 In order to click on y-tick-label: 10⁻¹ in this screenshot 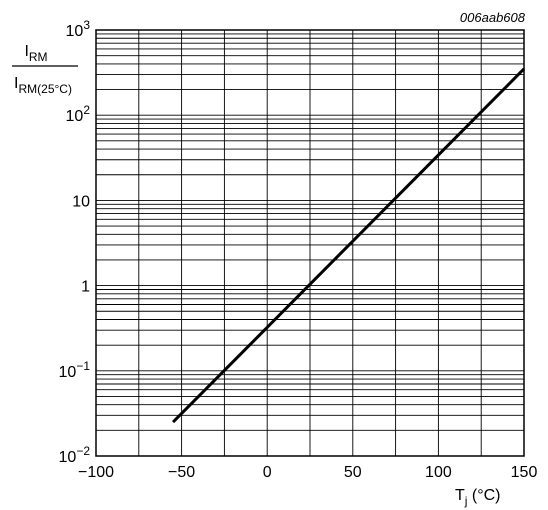, I will do `click(75, 370)`.